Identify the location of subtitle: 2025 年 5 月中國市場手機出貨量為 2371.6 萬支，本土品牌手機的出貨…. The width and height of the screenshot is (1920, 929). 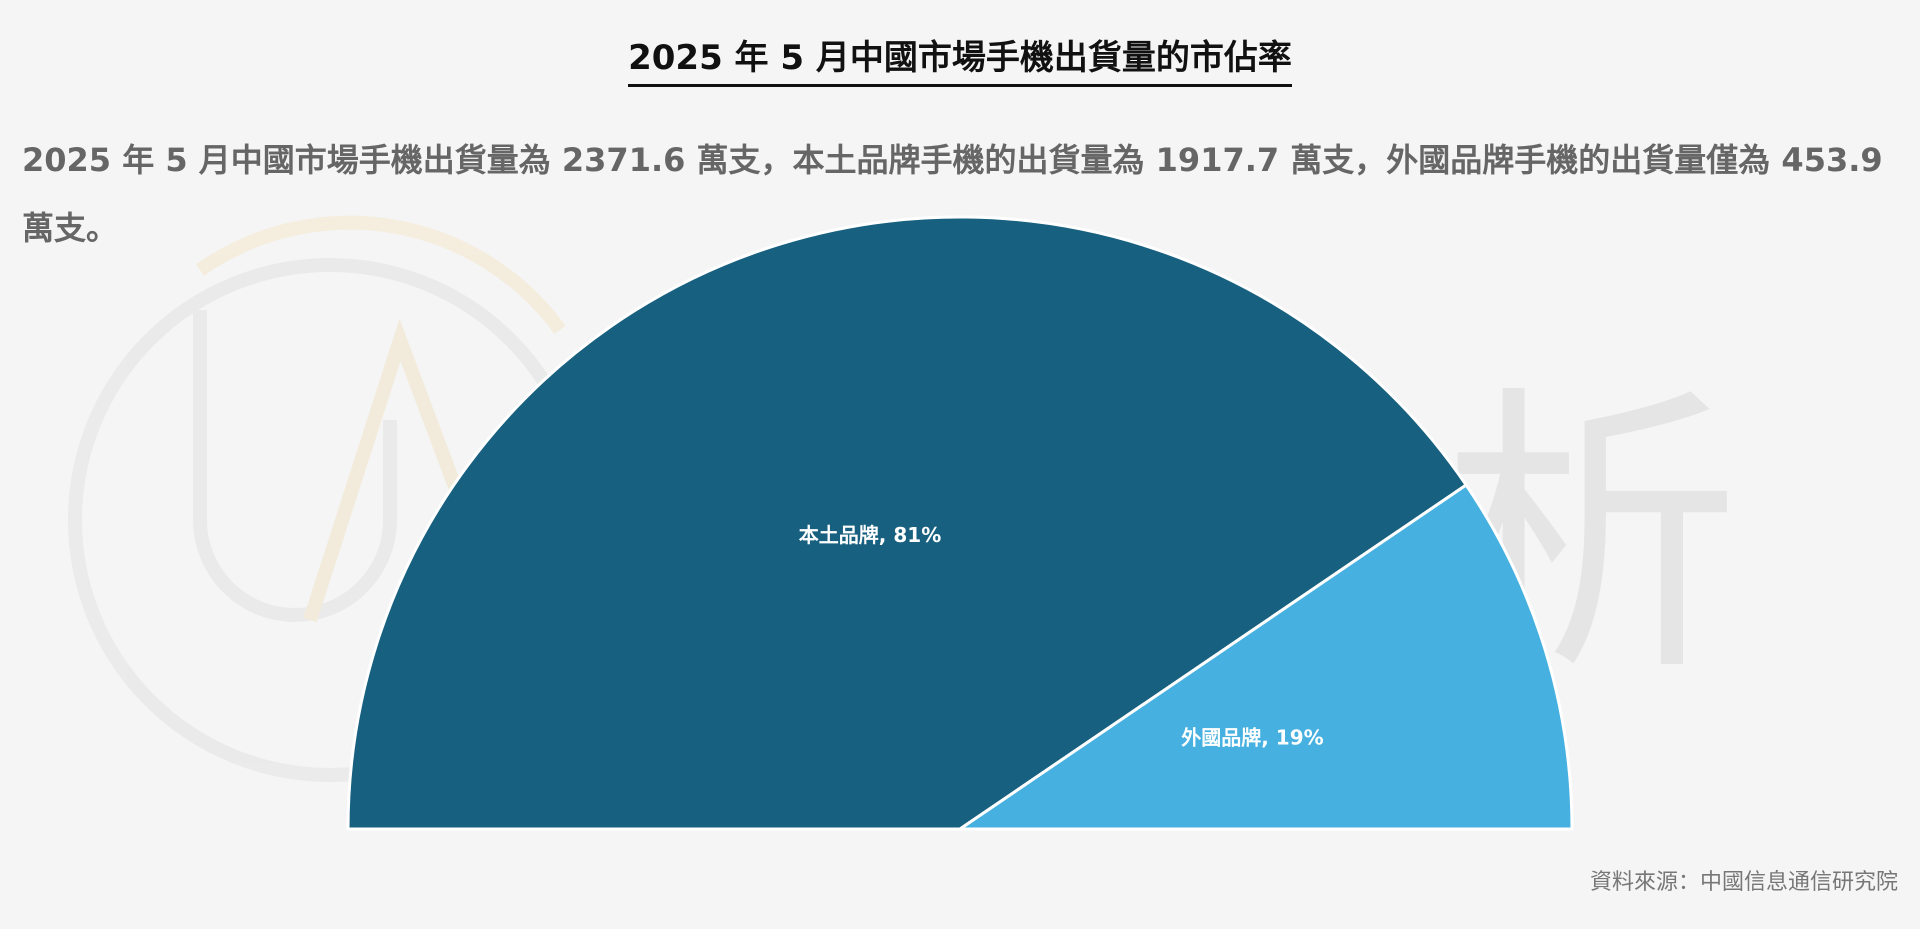
(952, 194).